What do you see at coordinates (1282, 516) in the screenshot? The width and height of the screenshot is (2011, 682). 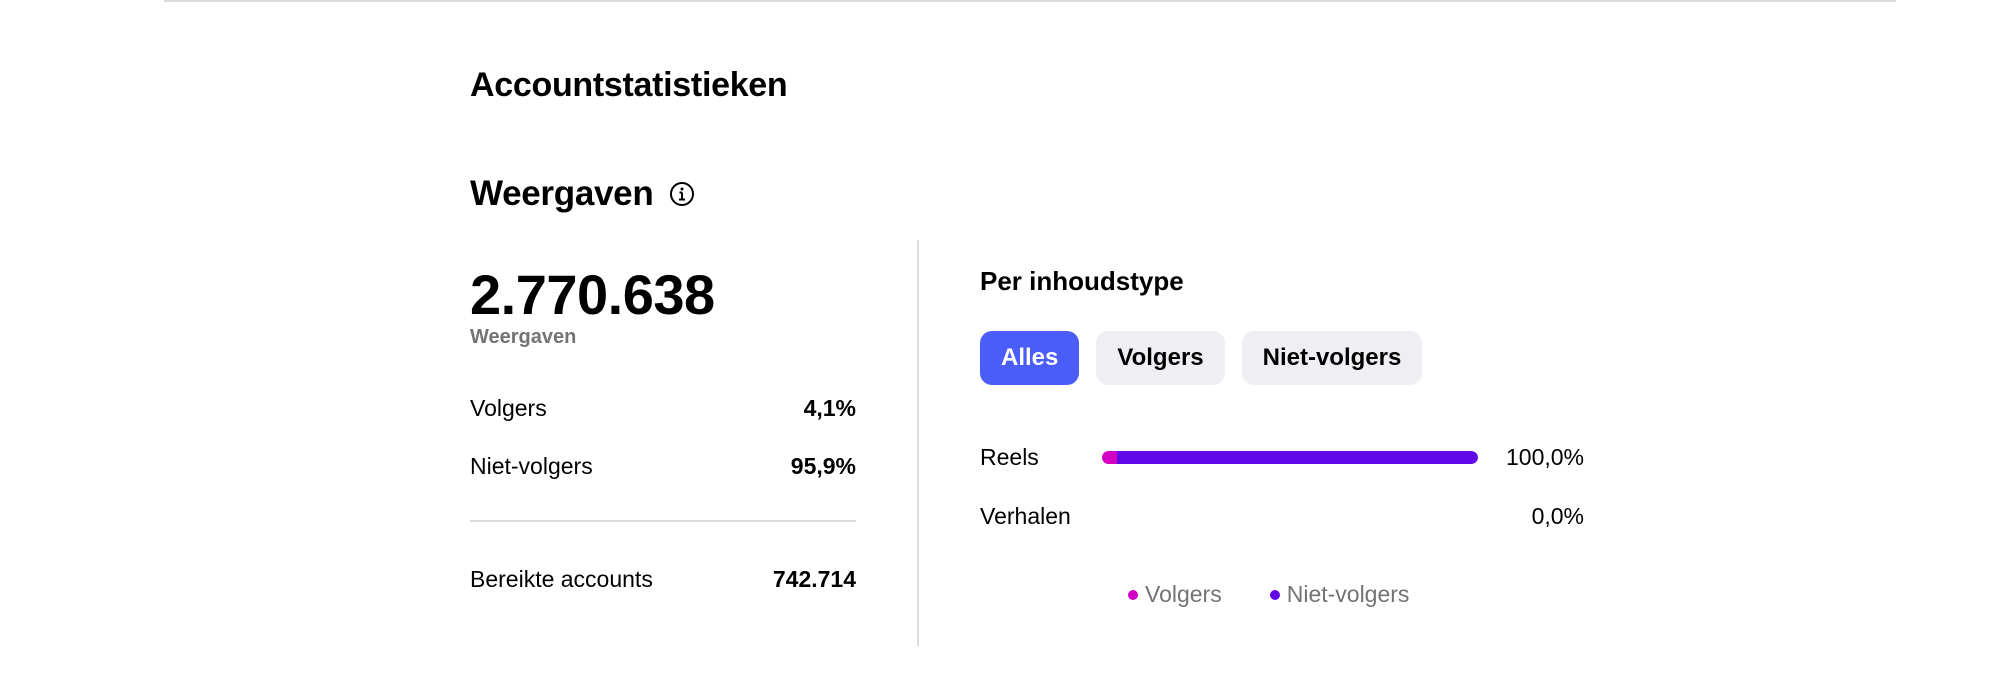 I see `content-row-stories: Verhalen 0,0%` at bounding box center [1282, 516].